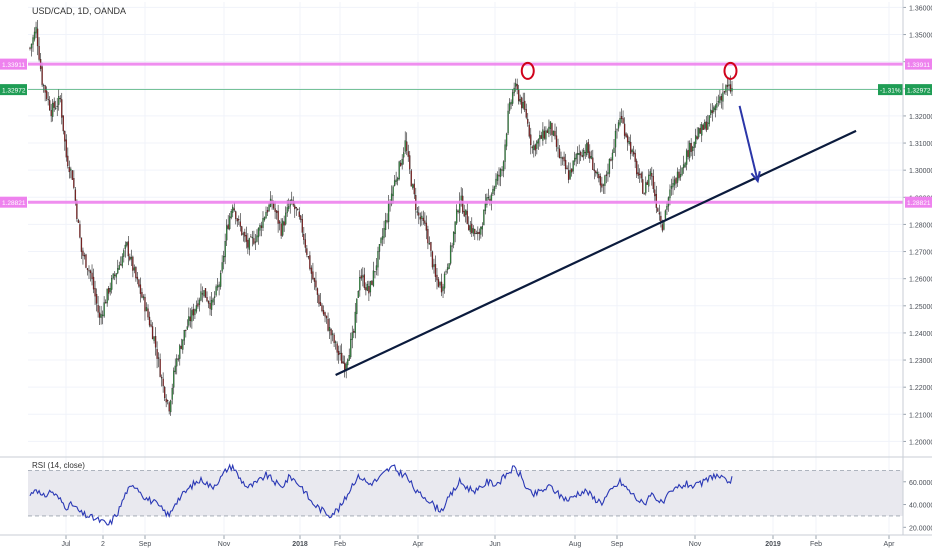 This screenshot has width=932, height=555. Describe the element at coordinates (920, 144) in the screenshot. I see `price-tick-label: 1.31000` at that location.